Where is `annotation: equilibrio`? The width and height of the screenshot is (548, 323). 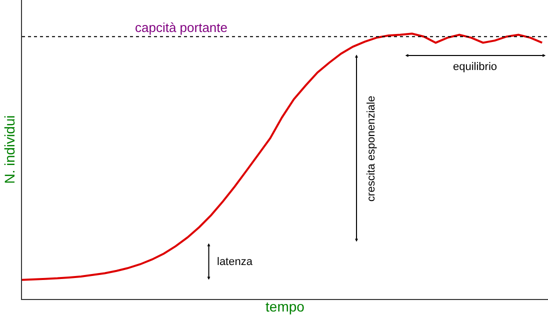
annotation: equilibrio is located at coordinates (475, 67).